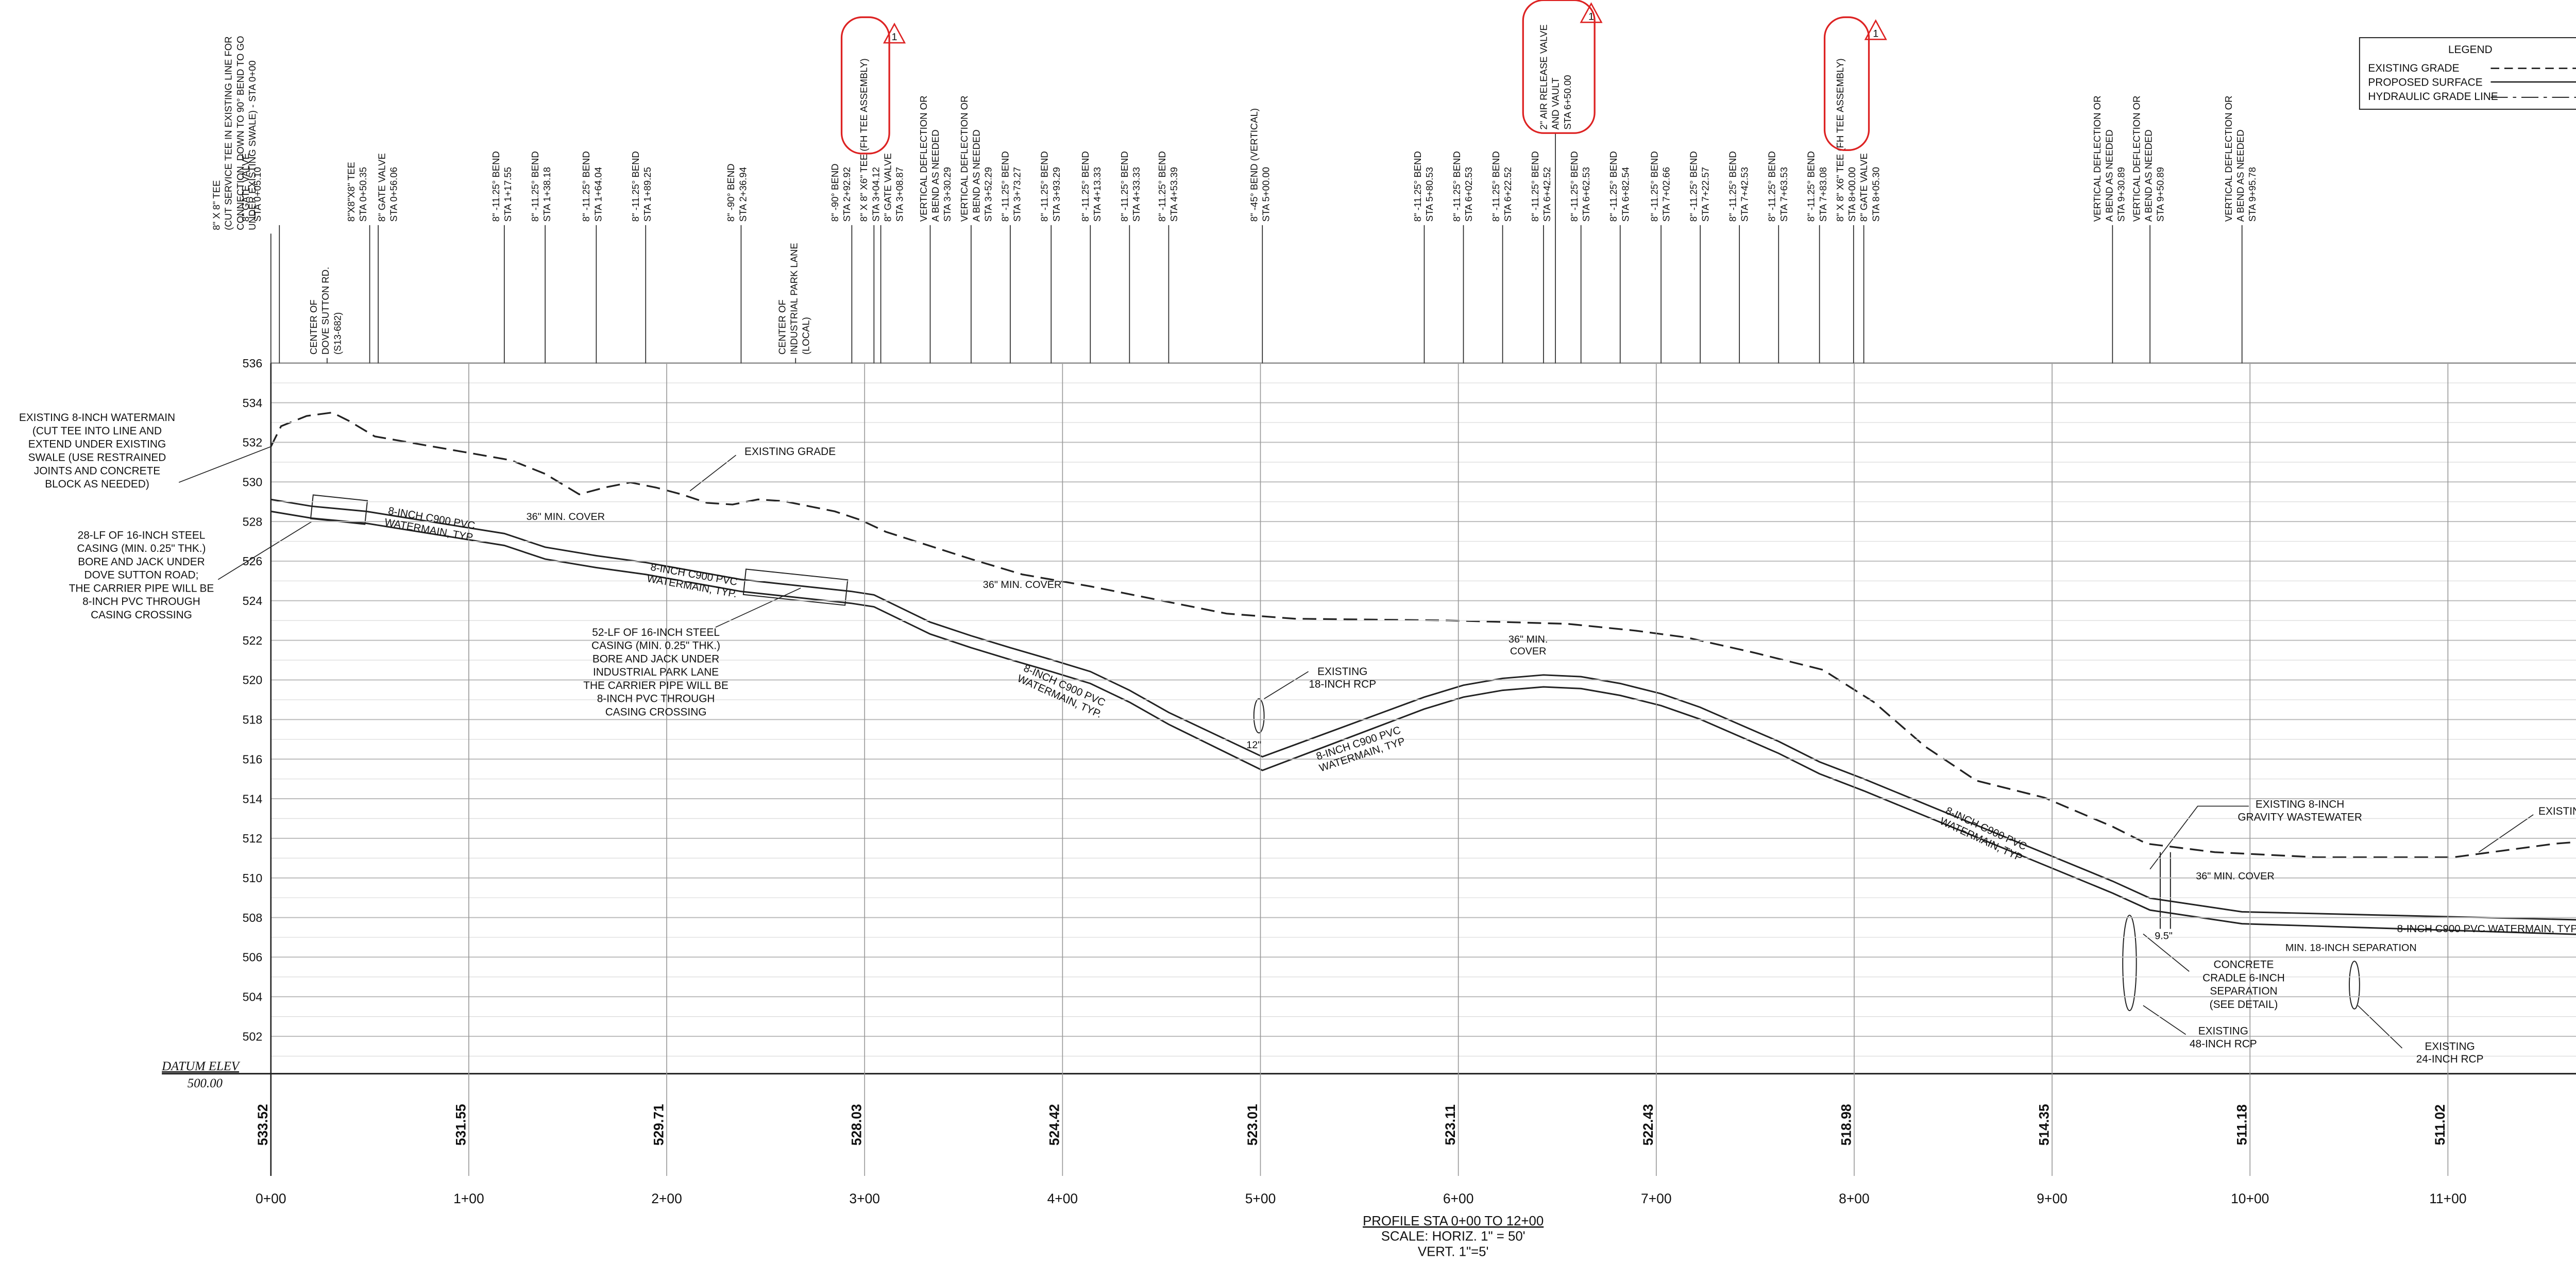 This screenshot has height=1263, width=2576. What do you see at coordinates (2250, 1198) in the screenshot?
I see `station-label: 10+00` at bounding box center [2250, 1198].